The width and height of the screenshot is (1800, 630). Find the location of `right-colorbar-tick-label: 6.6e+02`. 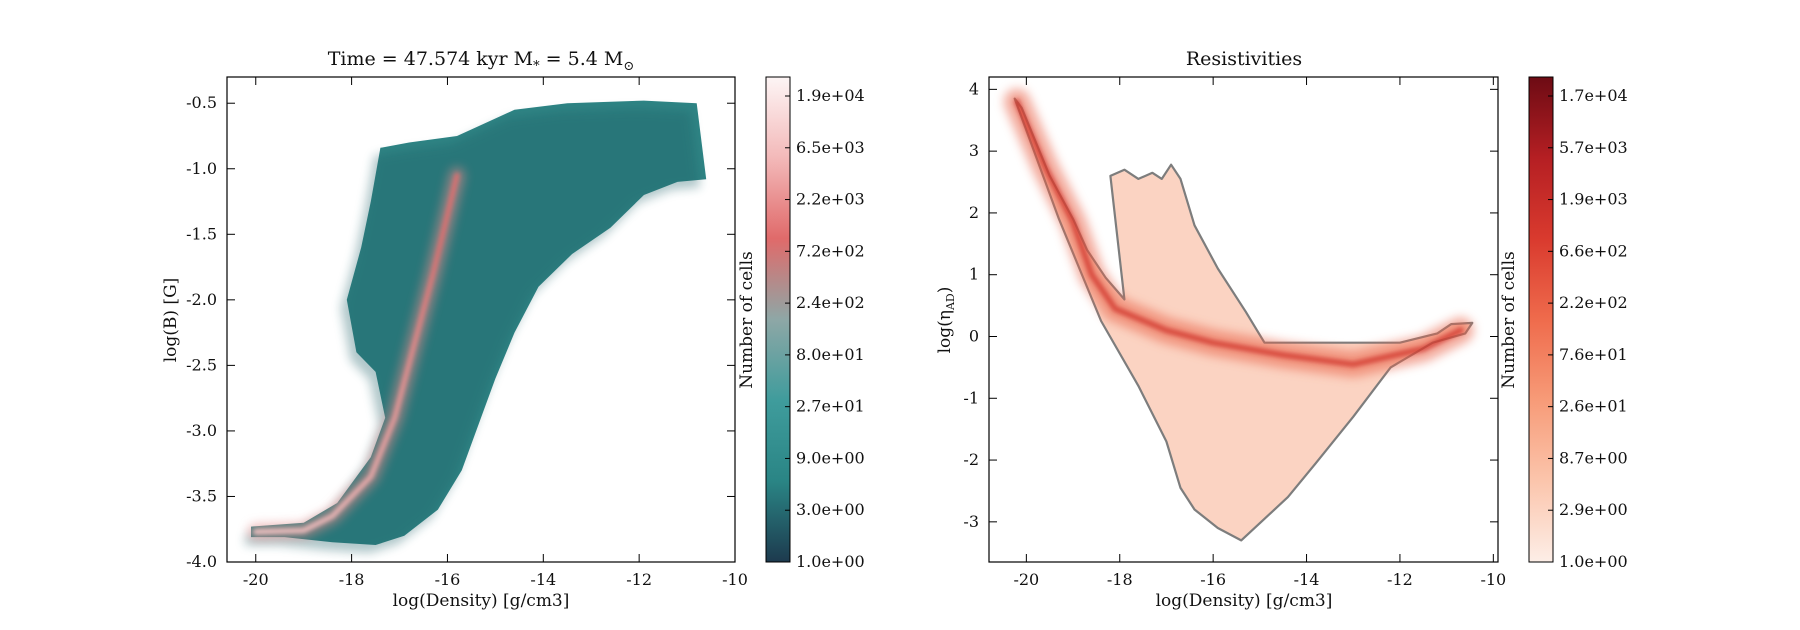

right-colorbar-tick-label: 6.6e+02 is located at coordinates (1593, 250).